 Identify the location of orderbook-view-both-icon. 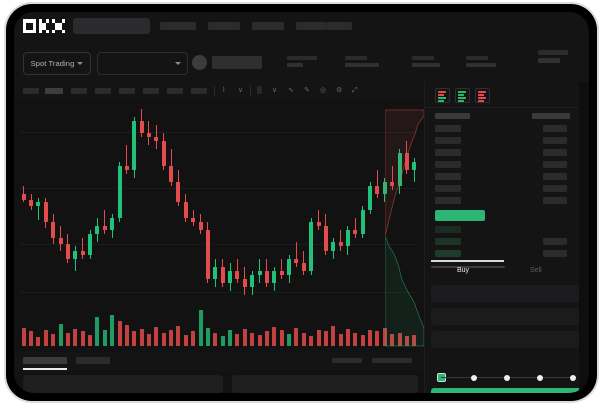
(442, 95).